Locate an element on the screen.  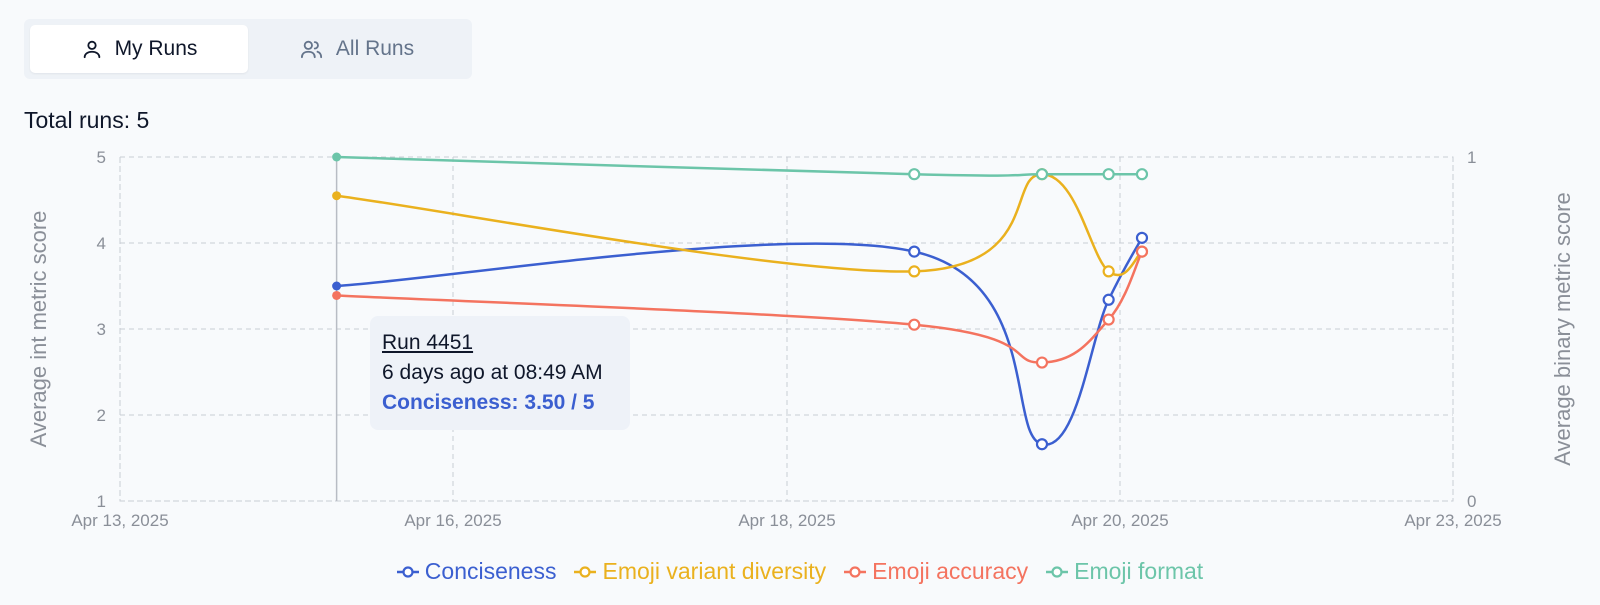
legend-item-emoji_variant_diversity: Emoji variant diversity is located at coordinates (700, 571).